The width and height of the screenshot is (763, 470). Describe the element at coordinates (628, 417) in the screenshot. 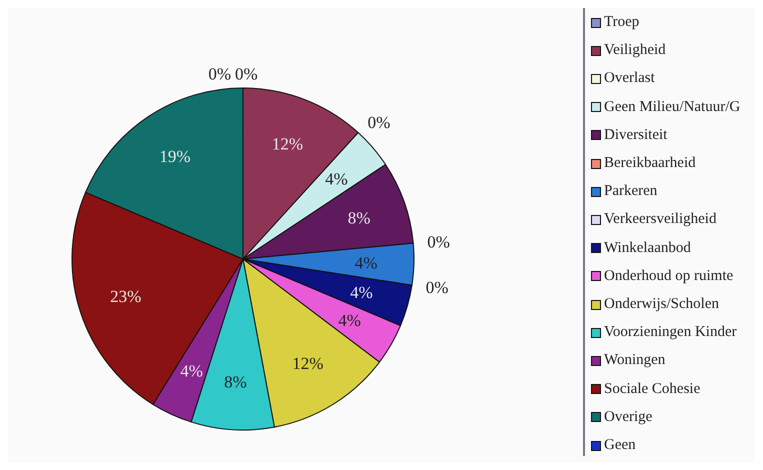

I see `legend-label: Overige` at that location.